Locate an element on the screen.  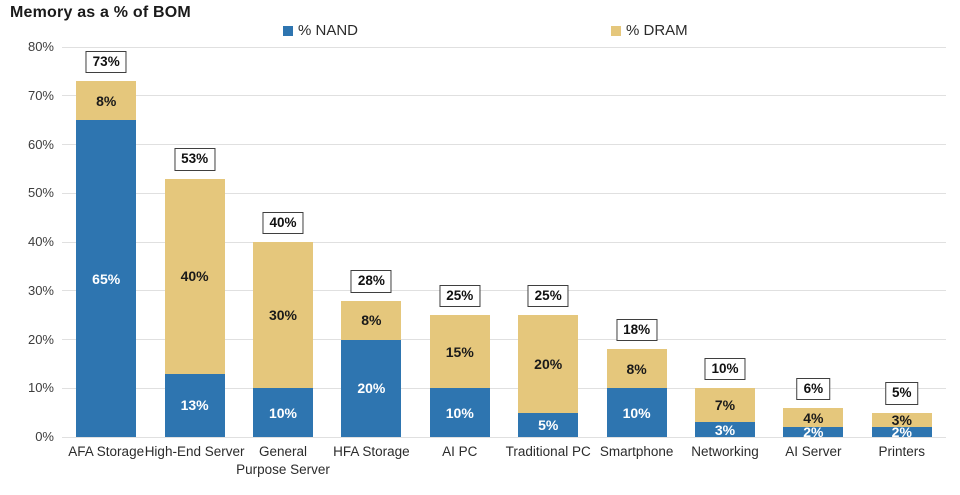
bar-slot: 20% 8% 28% is located at coordinates (371, 242).